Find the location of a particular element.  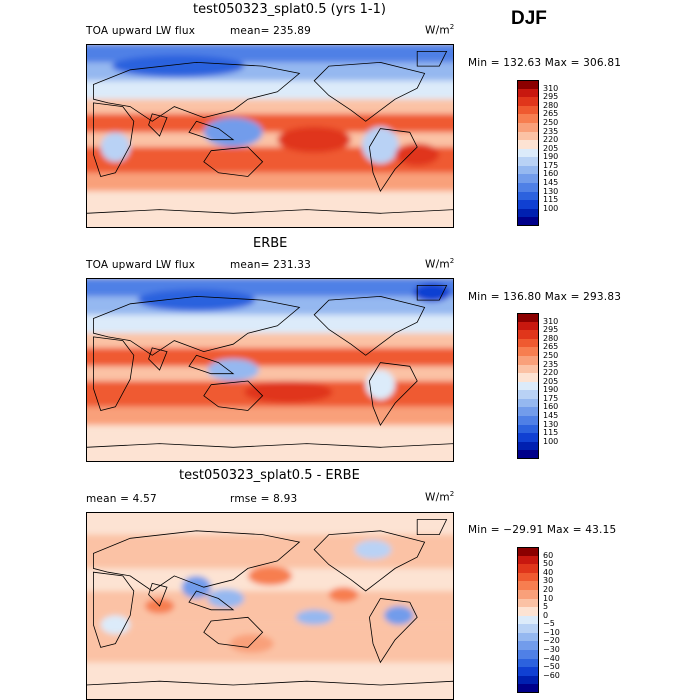

panel-3-rmse: rmse = 8.93 is located at coordinates (264, 499).